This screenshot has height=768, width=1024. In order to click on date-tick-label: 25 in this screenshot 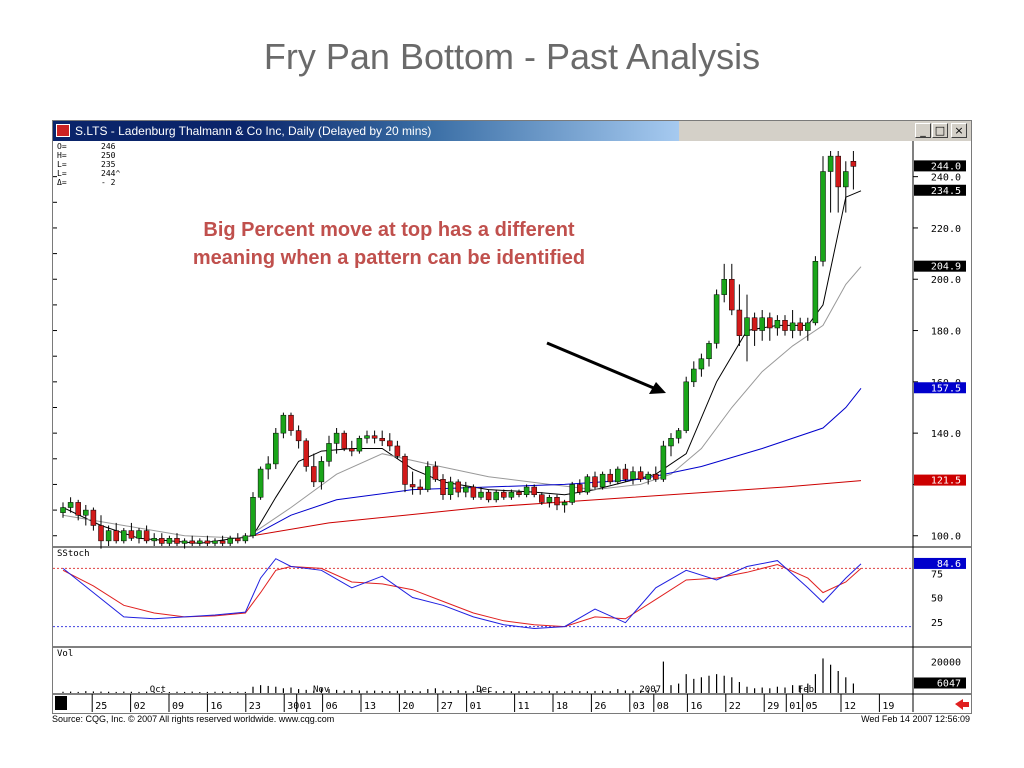, I will do `click(101, 706)`.